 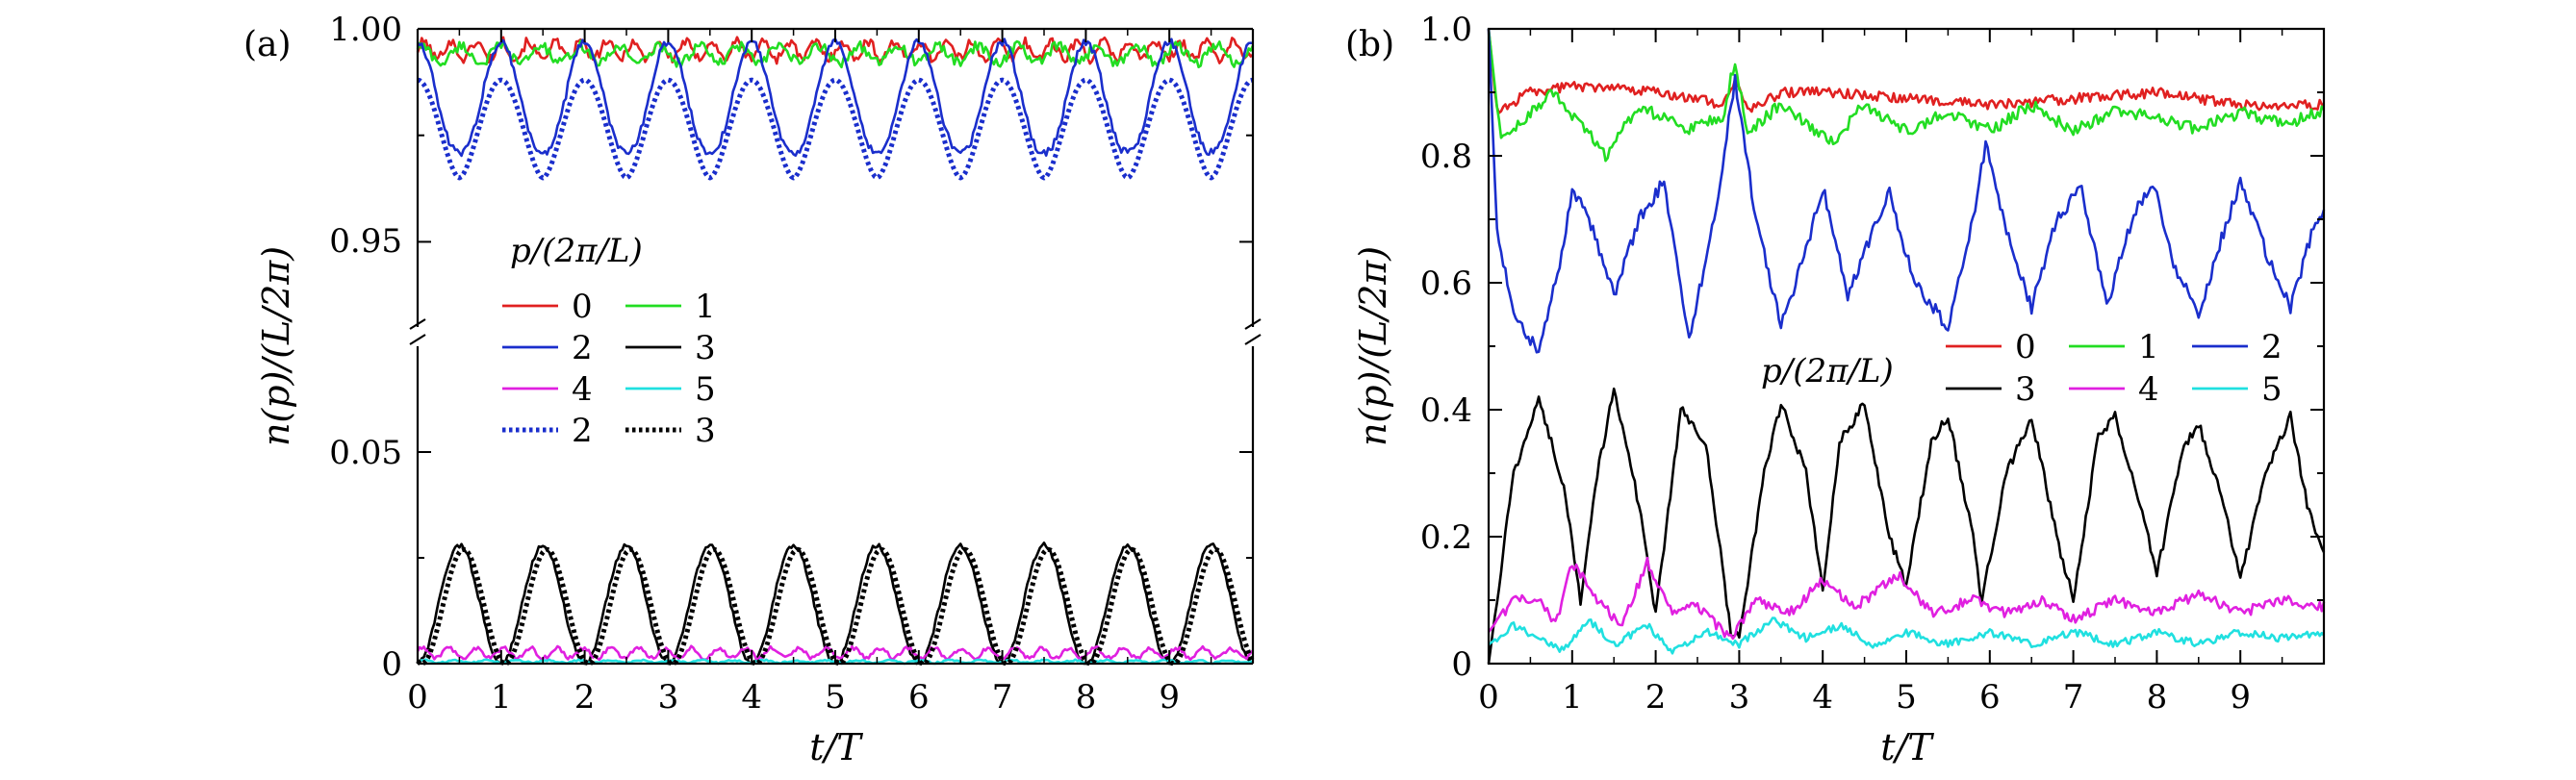 What do you see at coordinates (417, 698) in the screenshot?
I see `panel-a-xtick-label: 0` at bounding box center [417, 698].